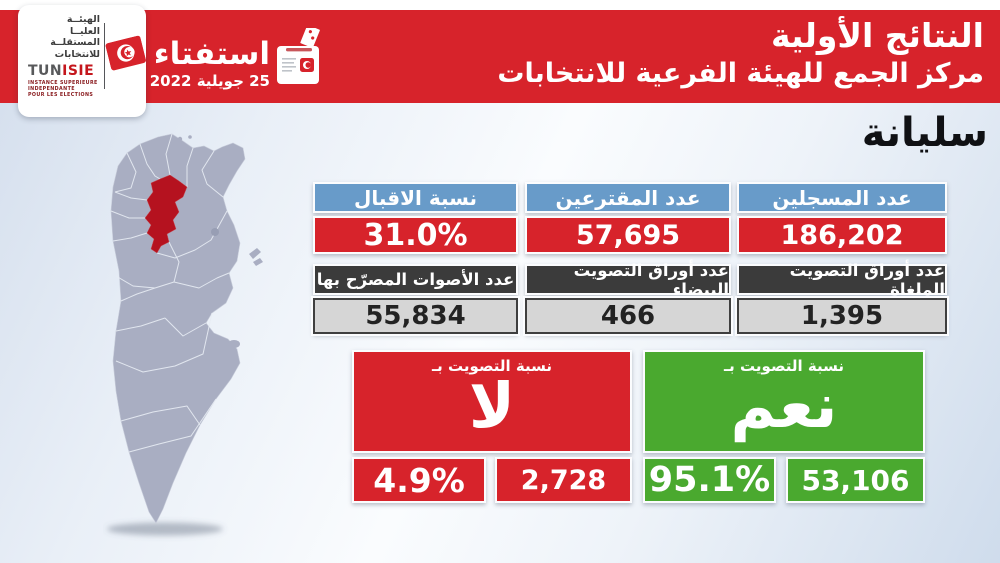  I want to click on ballot-box-icon, so click(299, 57).